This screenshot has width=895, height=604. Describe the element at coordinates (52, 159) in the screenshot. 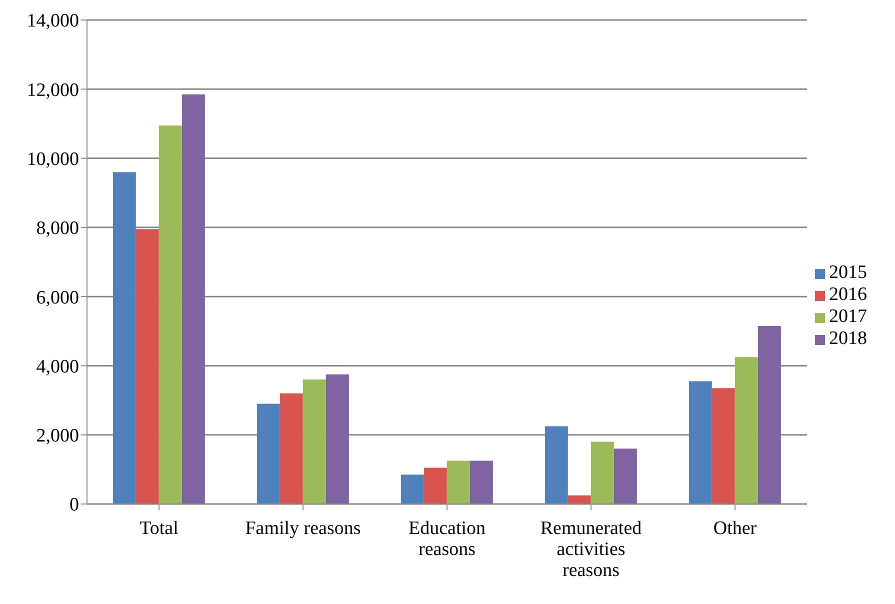

I see `y-tick-label: 10,000` at that location.